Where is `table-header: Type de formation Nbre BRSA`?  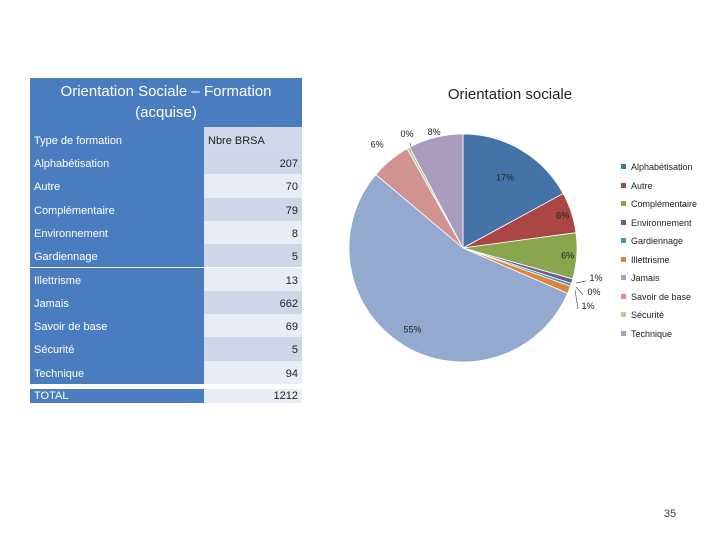
table-header: Type de formation Nbre BRSA is located at coordinates (166, 139).